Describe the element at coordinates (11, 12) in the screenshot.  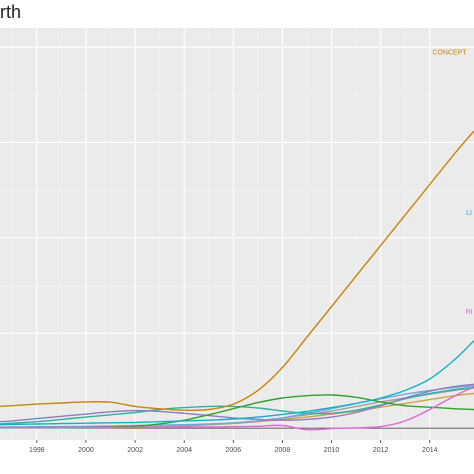
I see `chart-title: rth` at that location.